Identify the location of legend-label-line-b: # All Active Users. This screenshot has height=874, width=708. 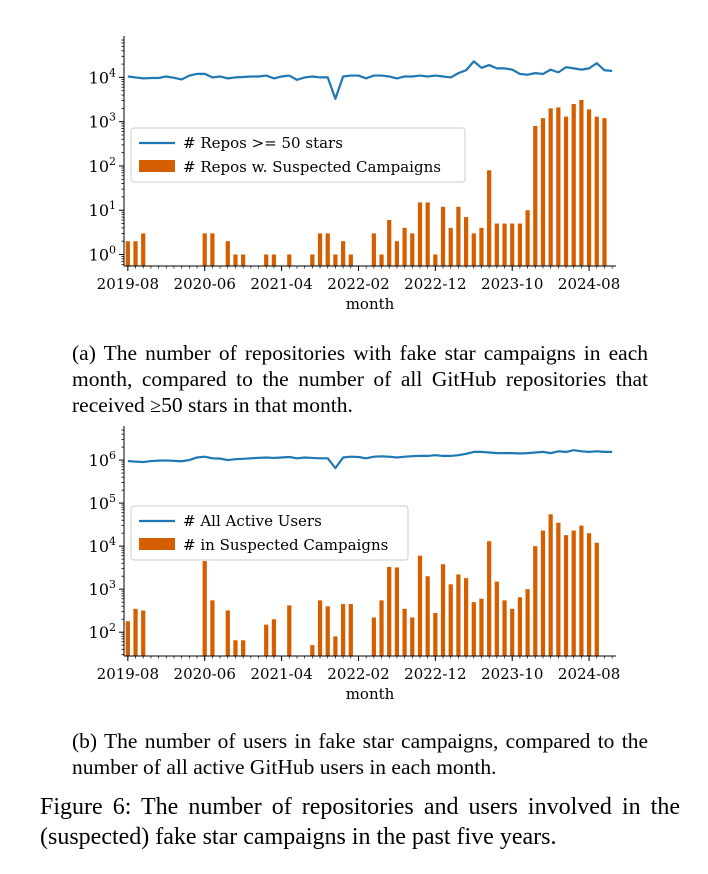
(252, 521).